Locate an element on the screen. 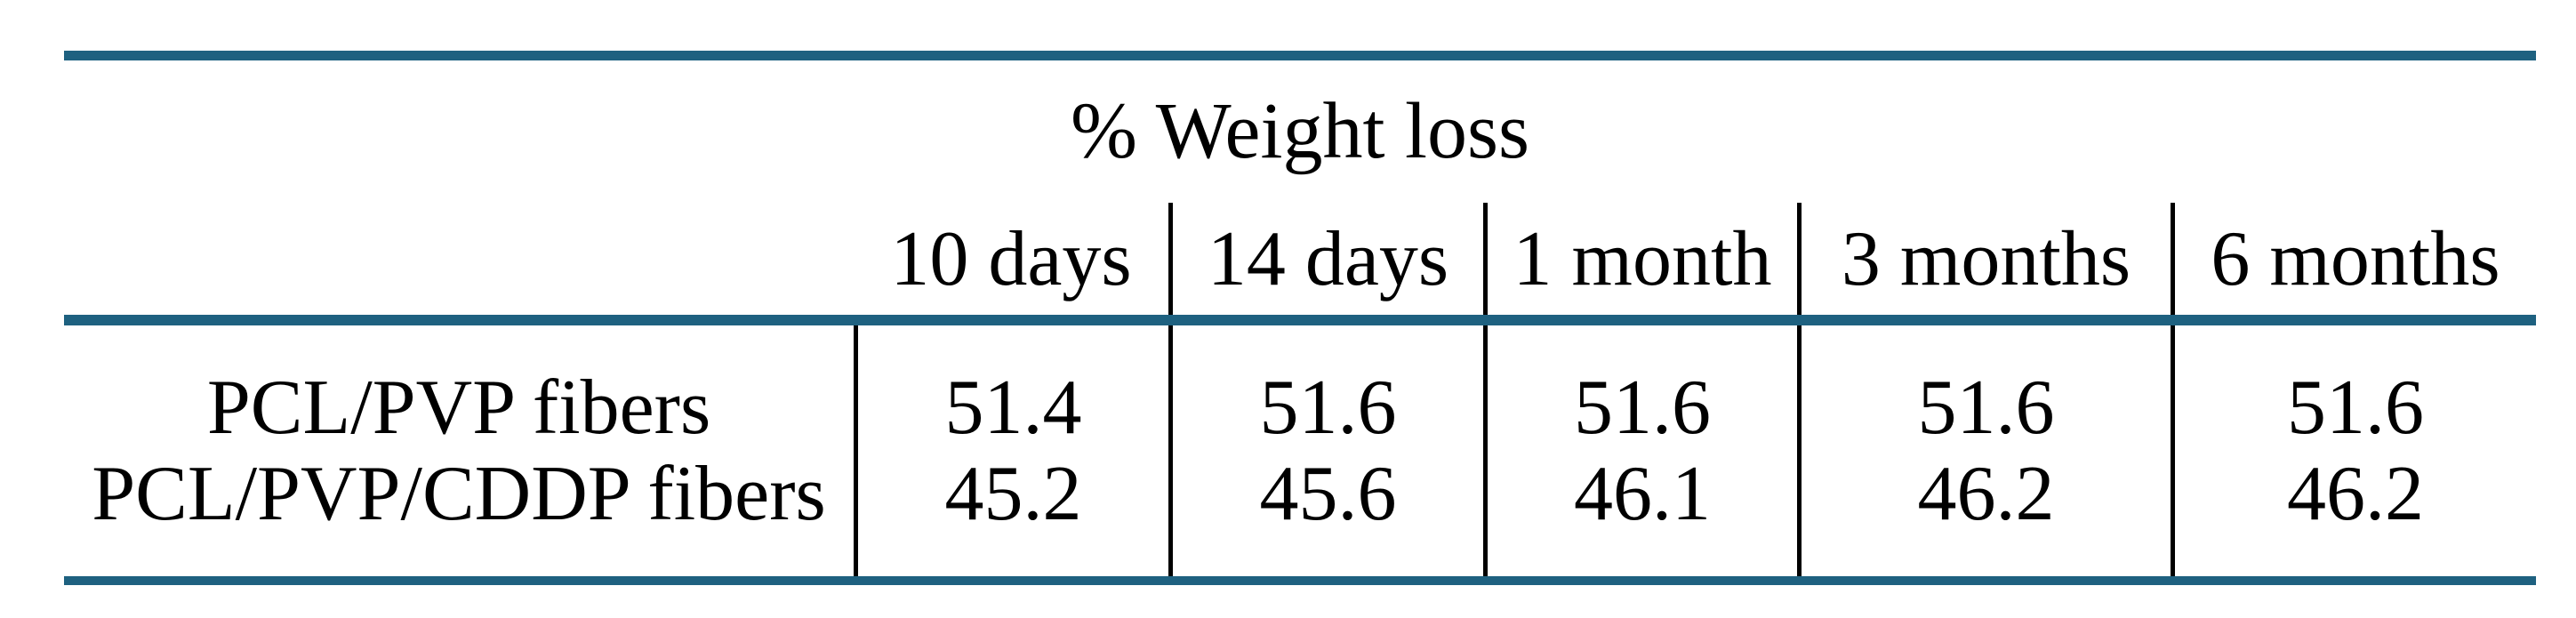 Image resolution: width=2576 pixels, height=618 pixels. value-cell: 45.2 is located at coordinates (1013, 494).